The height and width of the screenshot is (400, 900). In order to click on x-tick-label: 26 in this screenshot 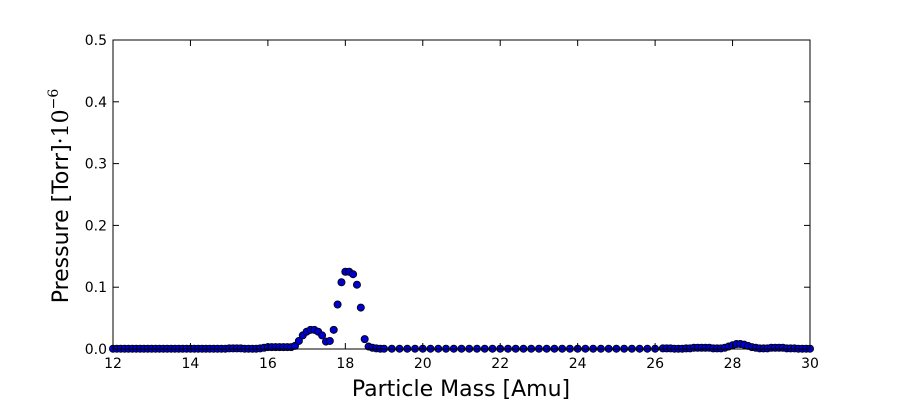, I will do `click(655, 364)`.